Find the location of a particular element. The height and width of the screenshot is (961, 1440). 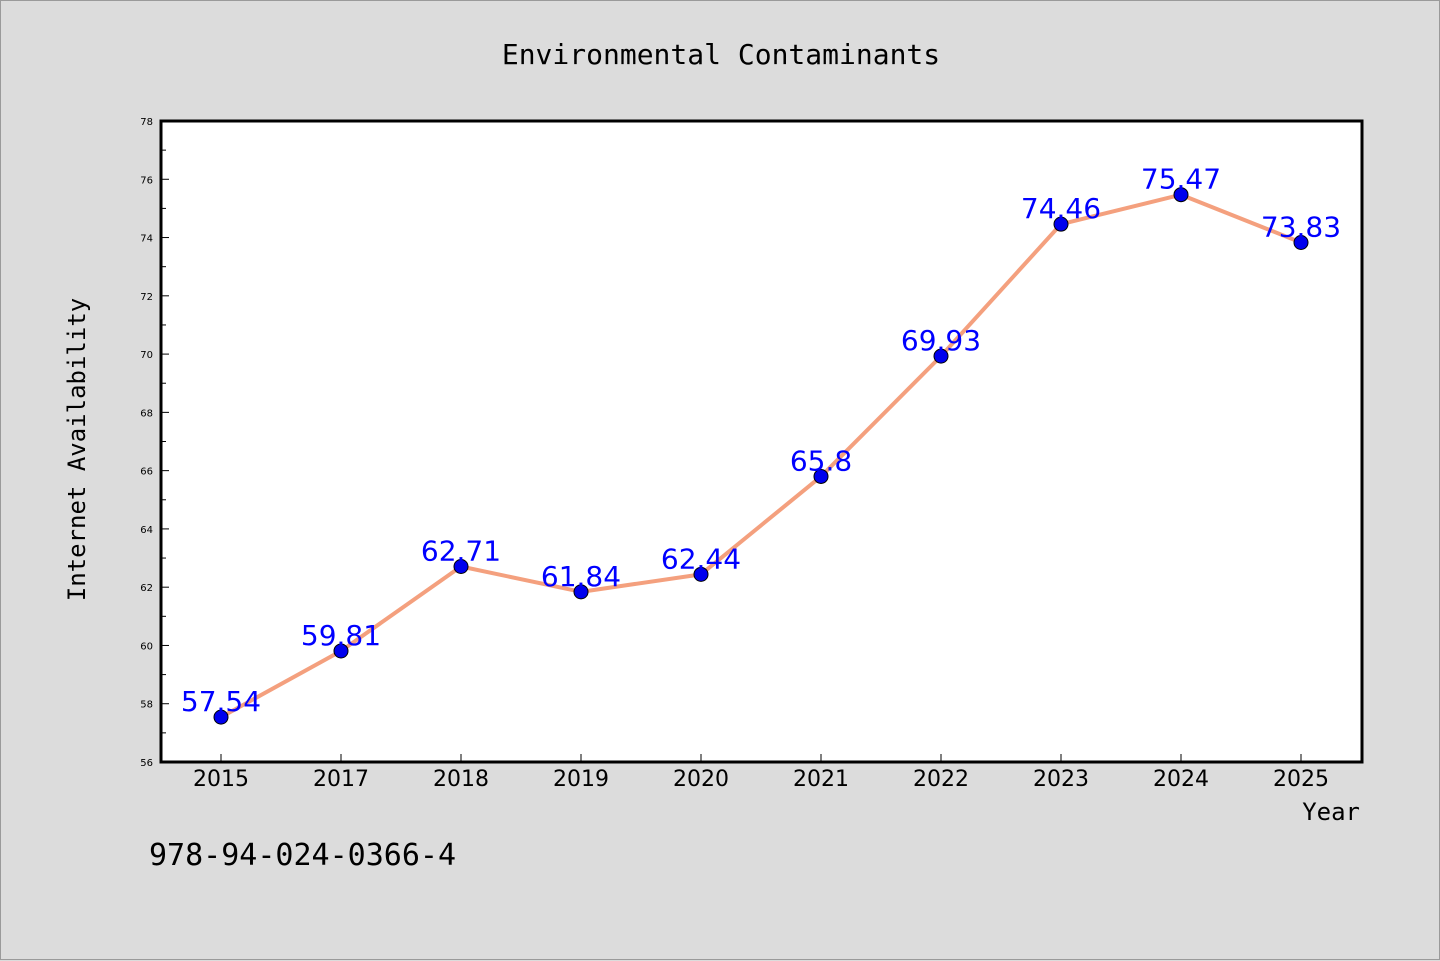

data-label: 57.54 is located at coordinates (221, 701).